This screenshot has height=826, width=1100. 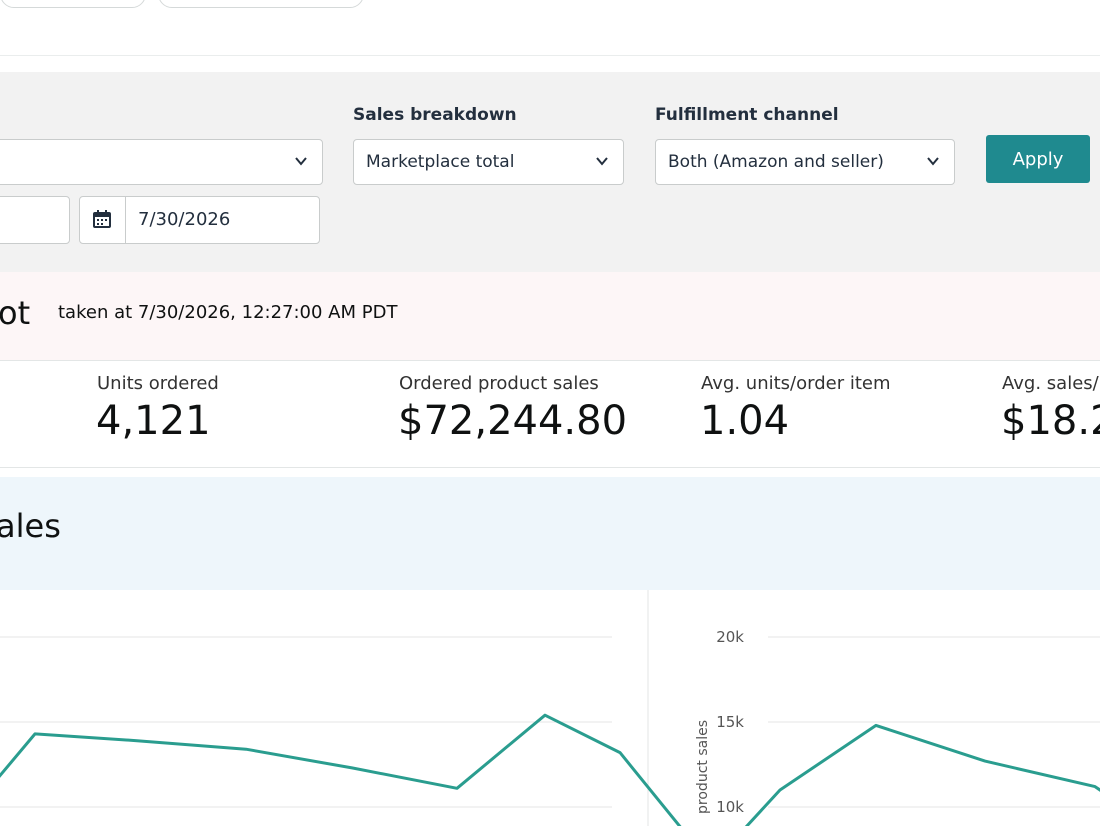 What do you see at coordinates (153, 421) in the screenshot?
I see `metric-value-units-ordered: 4,121` at bounding box center [153, 421].